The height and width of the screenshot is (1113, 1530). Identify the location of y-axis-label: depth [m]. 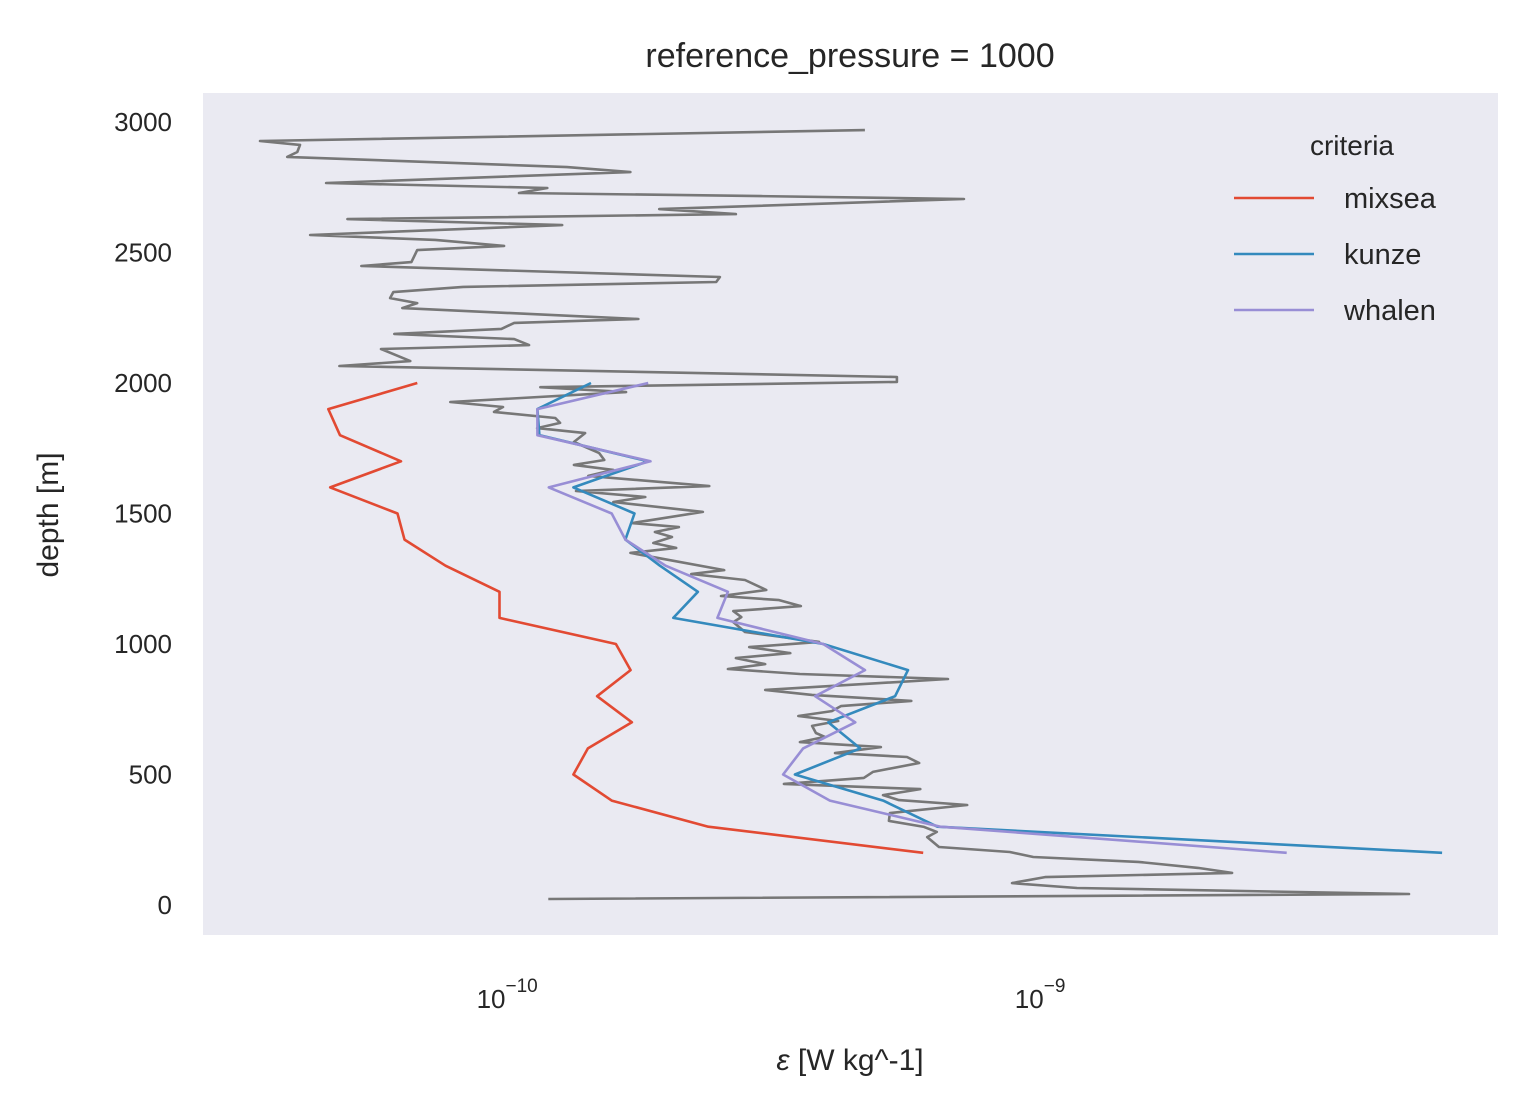
(48, 514).